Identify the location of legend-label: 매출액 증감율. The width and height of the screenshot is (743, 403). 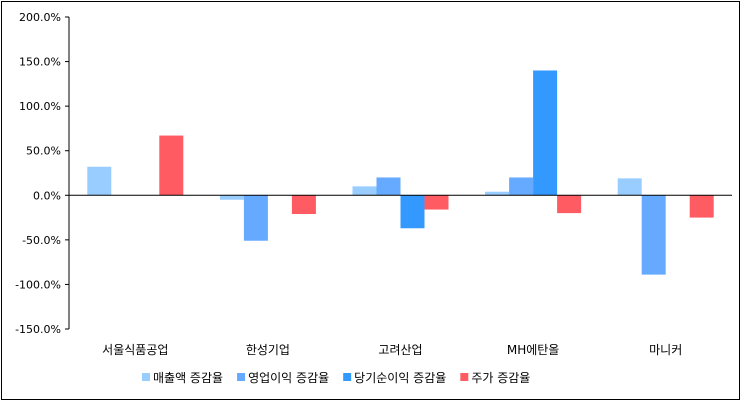
(188, 378).